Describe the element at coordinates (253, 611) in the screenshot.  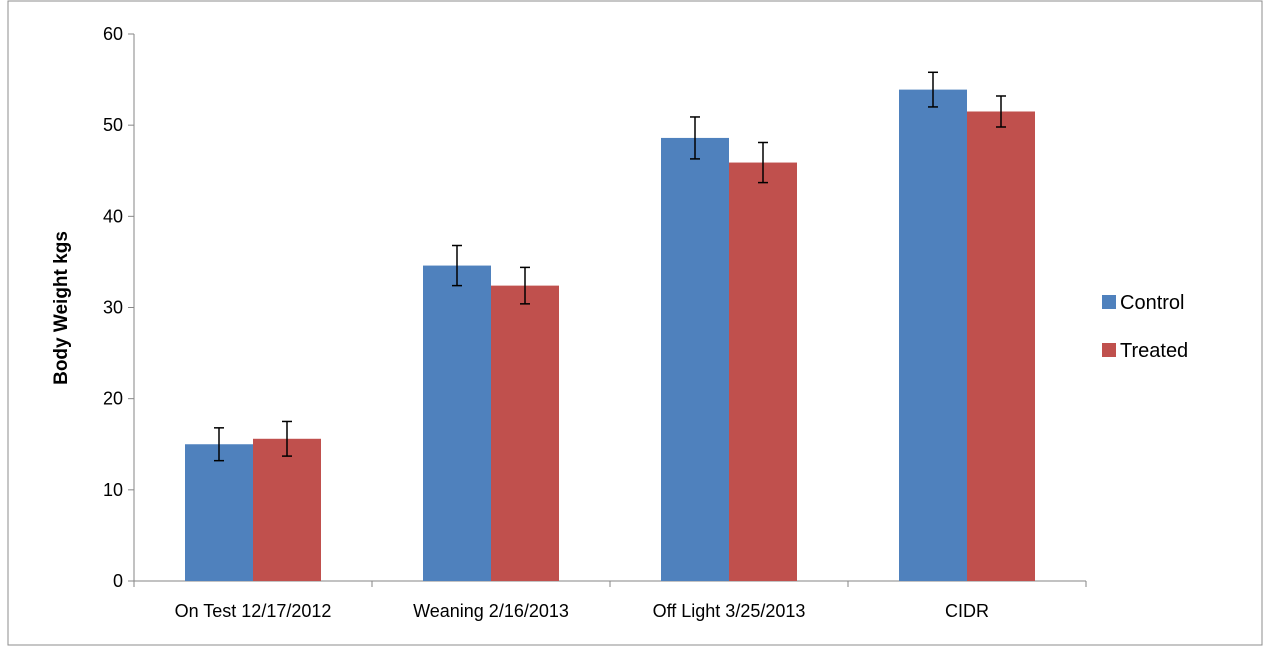
I see `x-tick-label: On Test 12/17/2012` at that location.